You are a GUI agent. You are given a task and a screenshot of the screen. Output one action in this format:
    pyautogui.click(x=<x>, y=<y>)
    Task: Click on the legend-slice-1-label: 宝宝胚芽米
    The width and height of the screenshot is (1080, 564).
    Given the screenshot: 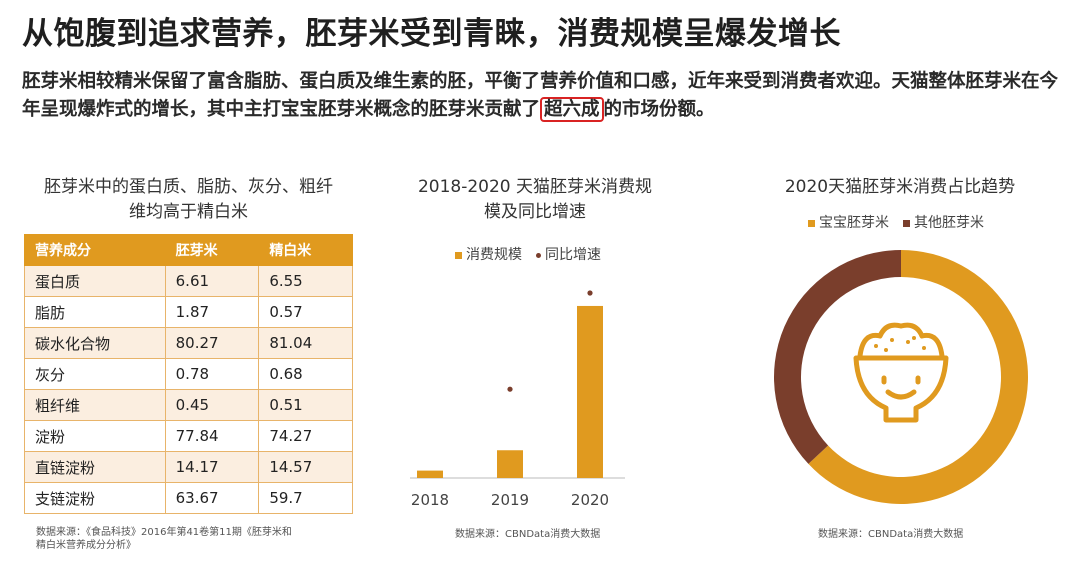 What is the action you would take?
    pyautogui.click(x=854, y=223)
    